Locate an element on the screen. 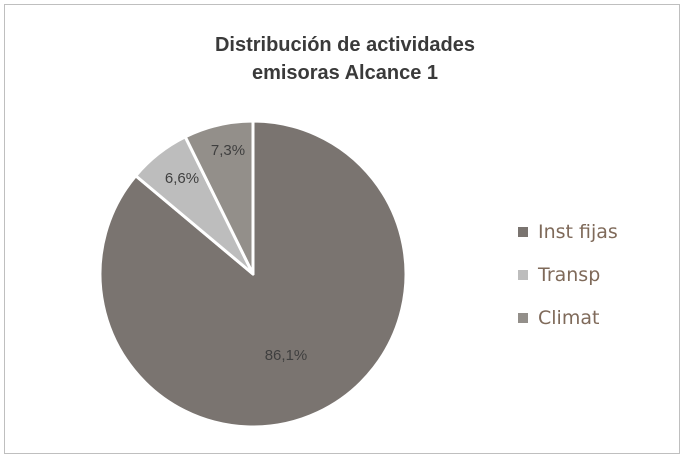 The width and height of the screenshot is (686, 460). legend-label-transp: Transp is located at coordinates (569, 275).